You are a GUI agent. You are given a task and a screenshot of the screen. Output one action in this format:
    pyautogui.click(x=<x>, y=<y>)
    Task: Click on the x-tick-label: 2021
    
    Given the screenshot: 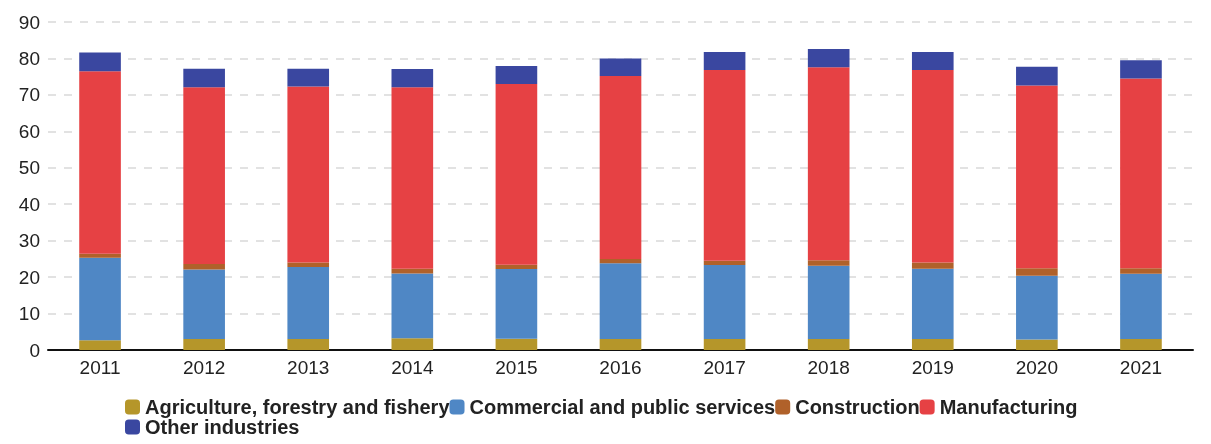 What is the action you would take?
    pyautogui.click(x=1141, y=367)
    